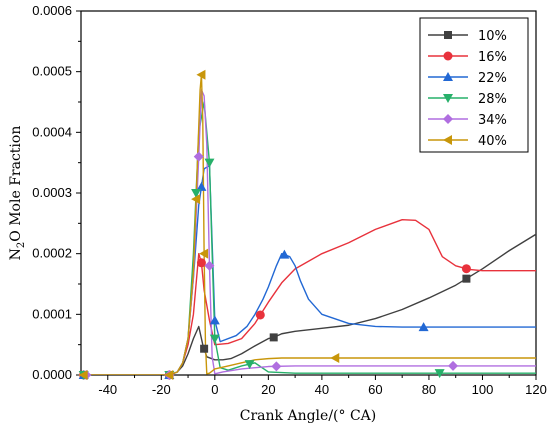  Describe the element at coordinates (492, 99) in the screenshot. I see `legend-label: 28%` at that location.